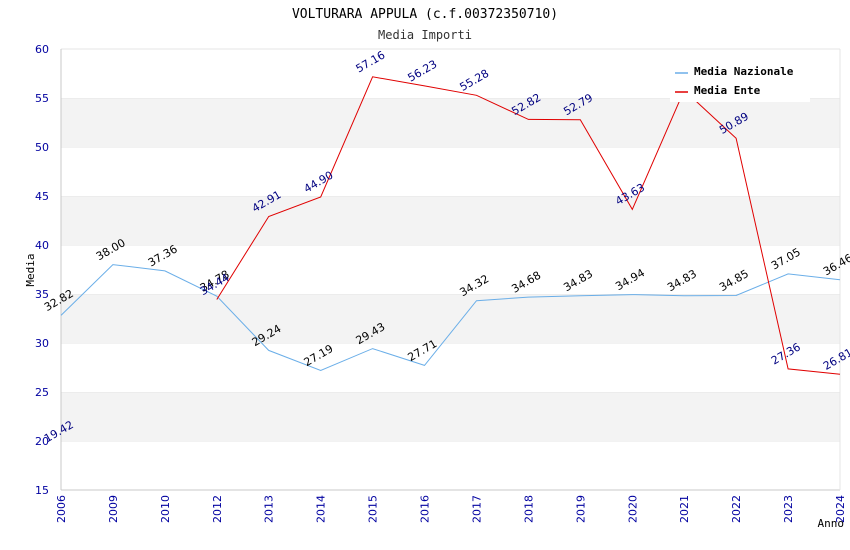 This screenshot has height=550, width=850. Describe the element at coordinates (580, 509) in the screenshot. I see `x-tick-label: 2019` at that location.